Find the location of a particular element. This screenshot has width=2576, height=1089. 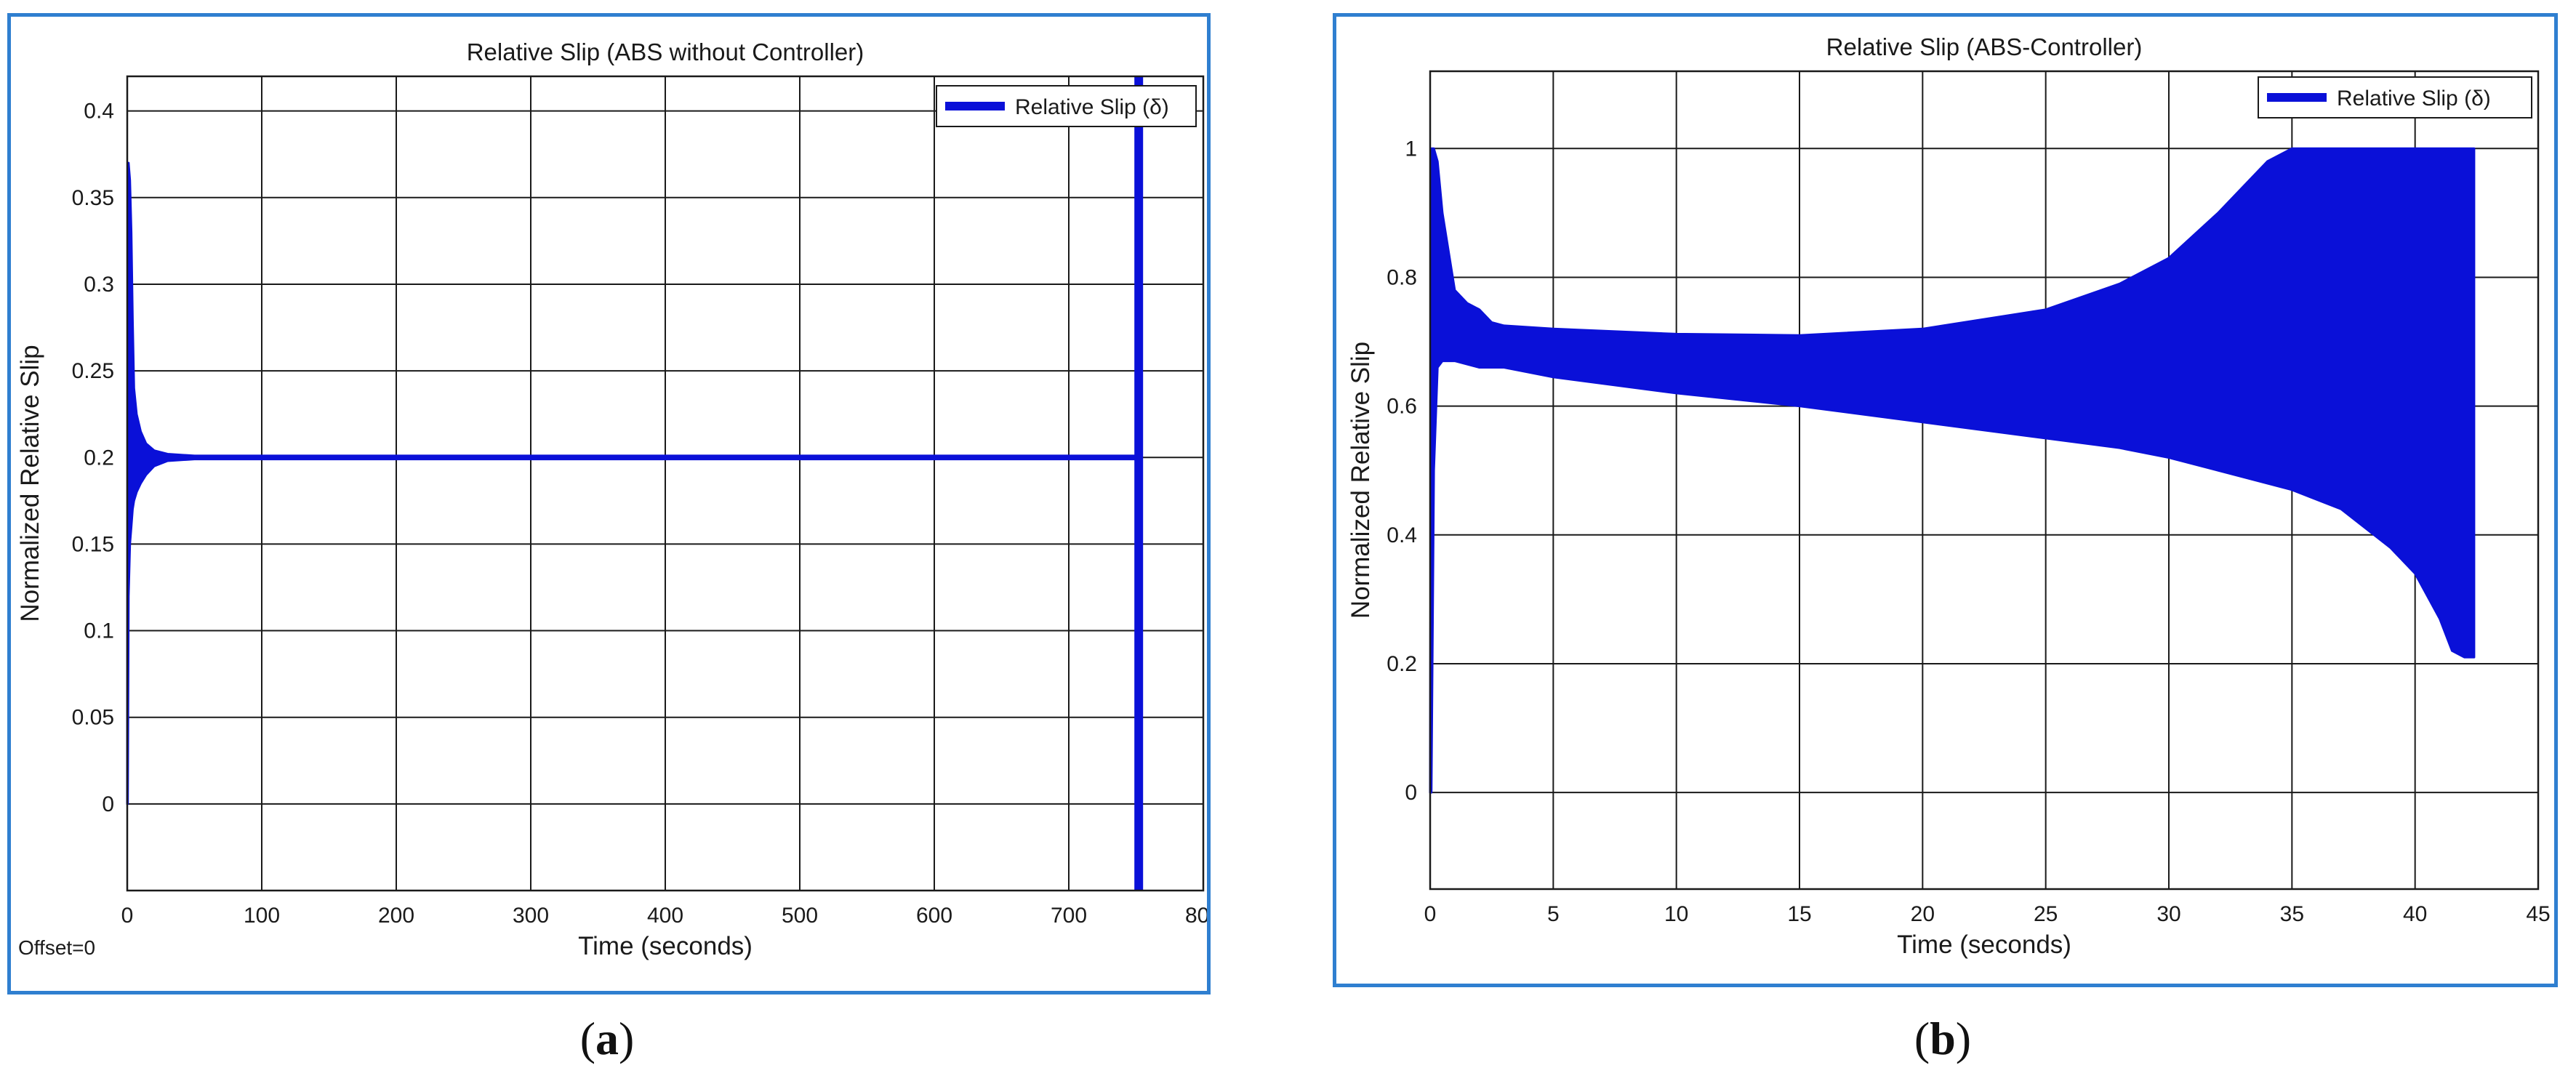

y-tick-label: 0.3 is located at coordinates (99, 285).